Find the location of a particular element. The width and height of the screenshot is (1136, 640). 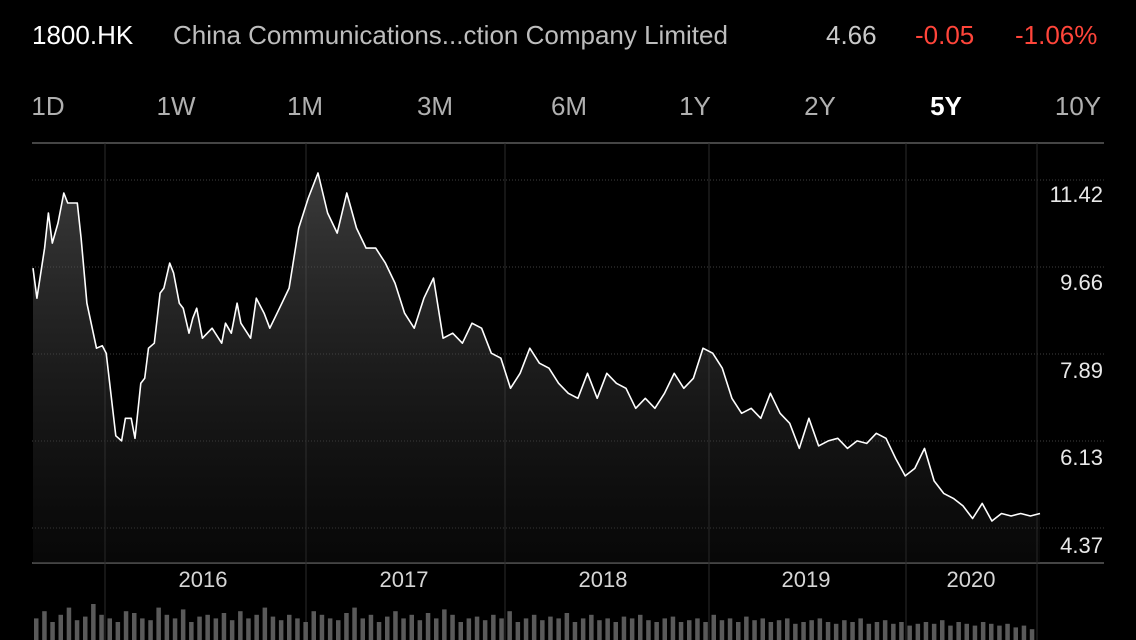

y-tick-label: 4.37 is located at coordinates (1081, 545).